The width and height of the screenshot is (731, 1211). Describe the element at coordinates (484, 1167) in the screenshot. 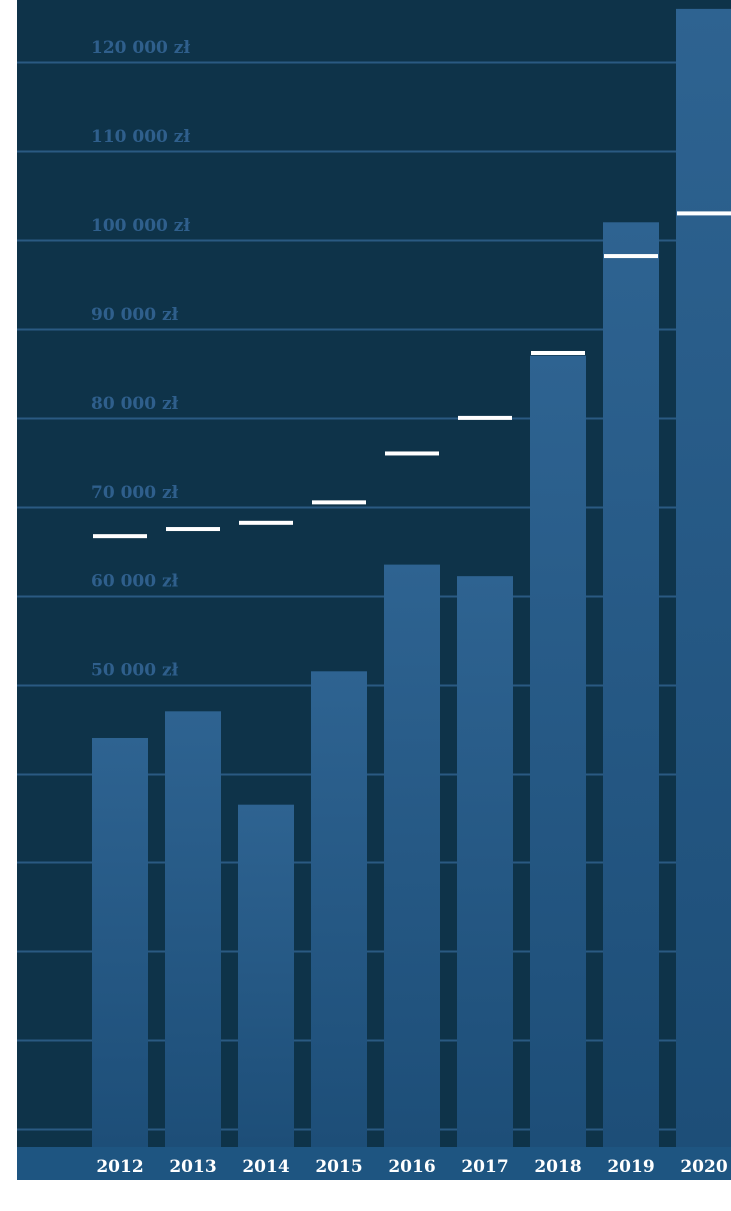

I see `x-tick-label: 2017` at that location.